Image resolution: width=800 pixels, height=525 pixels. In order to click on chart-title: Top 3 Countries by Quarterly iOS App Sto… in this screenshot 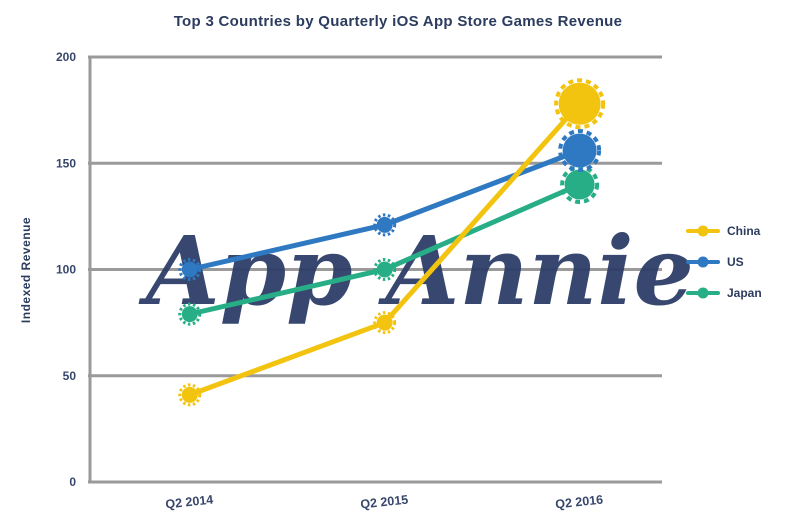, I will do `click(398, 21)`.